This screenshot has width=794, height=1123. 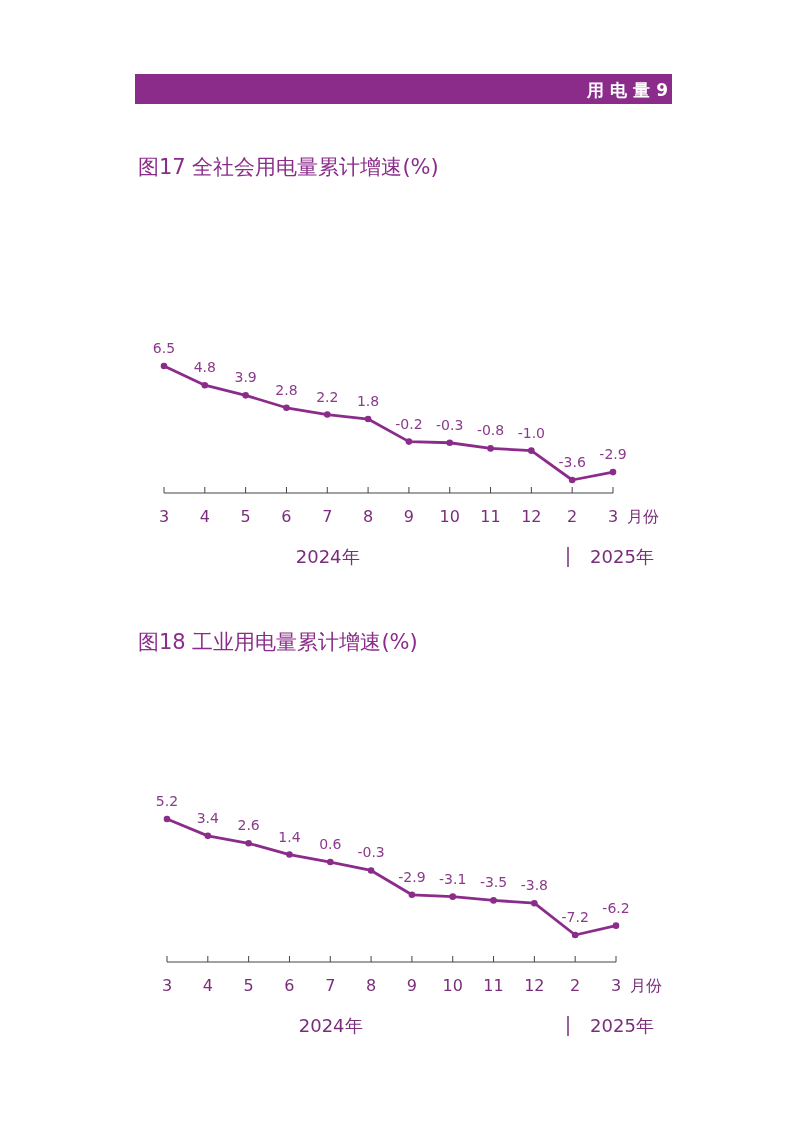 I want to click on chart-title: 图17 全社会用电量累计增速(%), so click(x=288, y=167).